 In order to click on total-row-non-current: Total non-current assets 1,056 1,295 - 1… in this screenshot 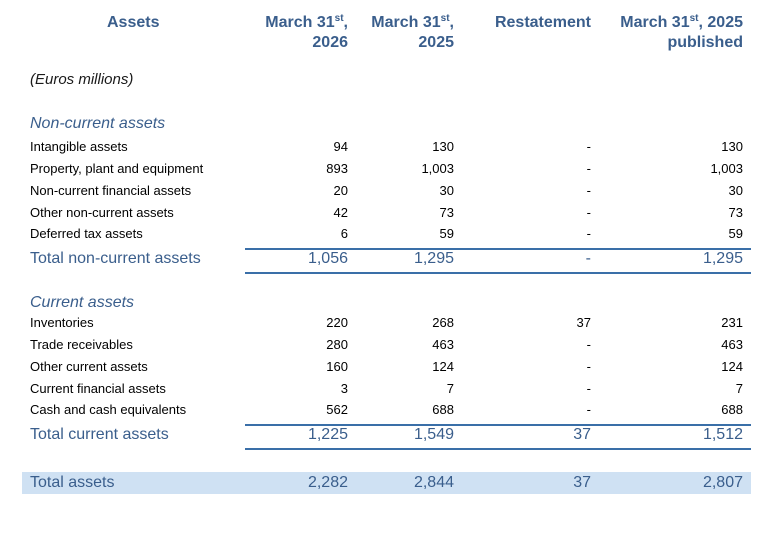, I will do `click(388, 259)`.